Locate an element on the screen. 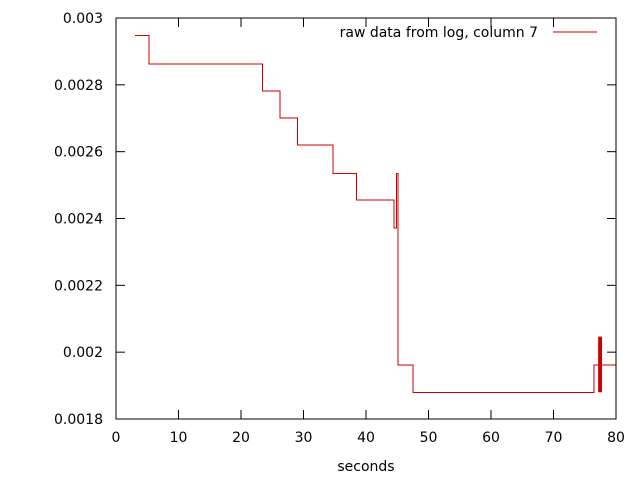 This screenshot has width=640, height=485. y-tick-labels: 0.0018 0.002 0.0022 0.0024 0.0026 0.0028 0.003 is located at coordinates (78, 219).